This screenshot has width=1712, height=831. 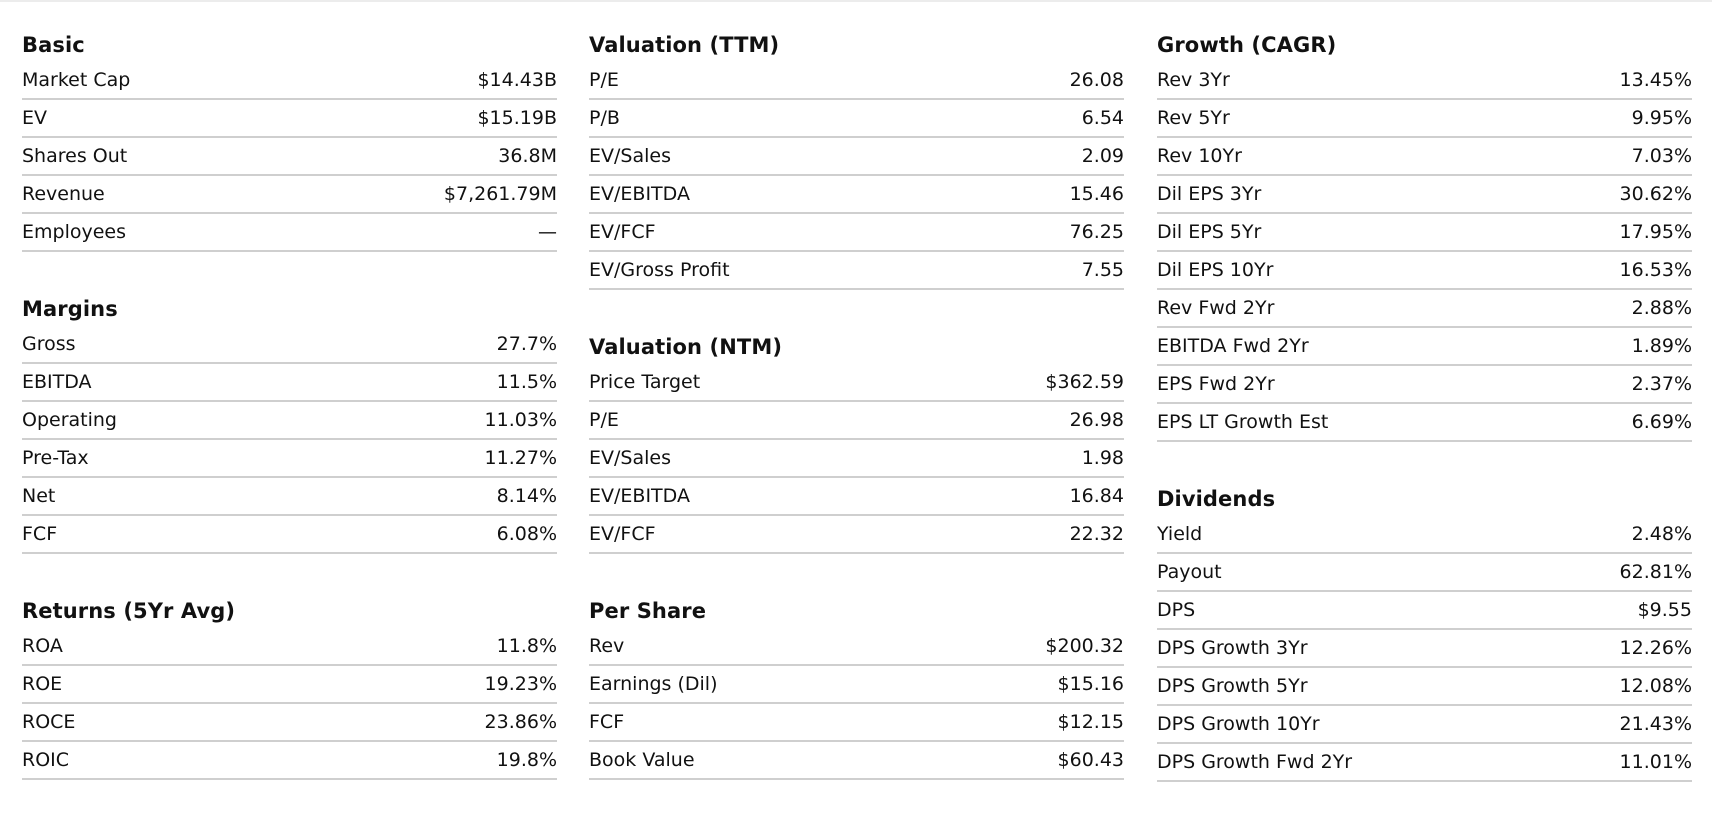 I want to click on stat-label: DPS Growth Fwd 2Yr, so click(x=1255, y=762).